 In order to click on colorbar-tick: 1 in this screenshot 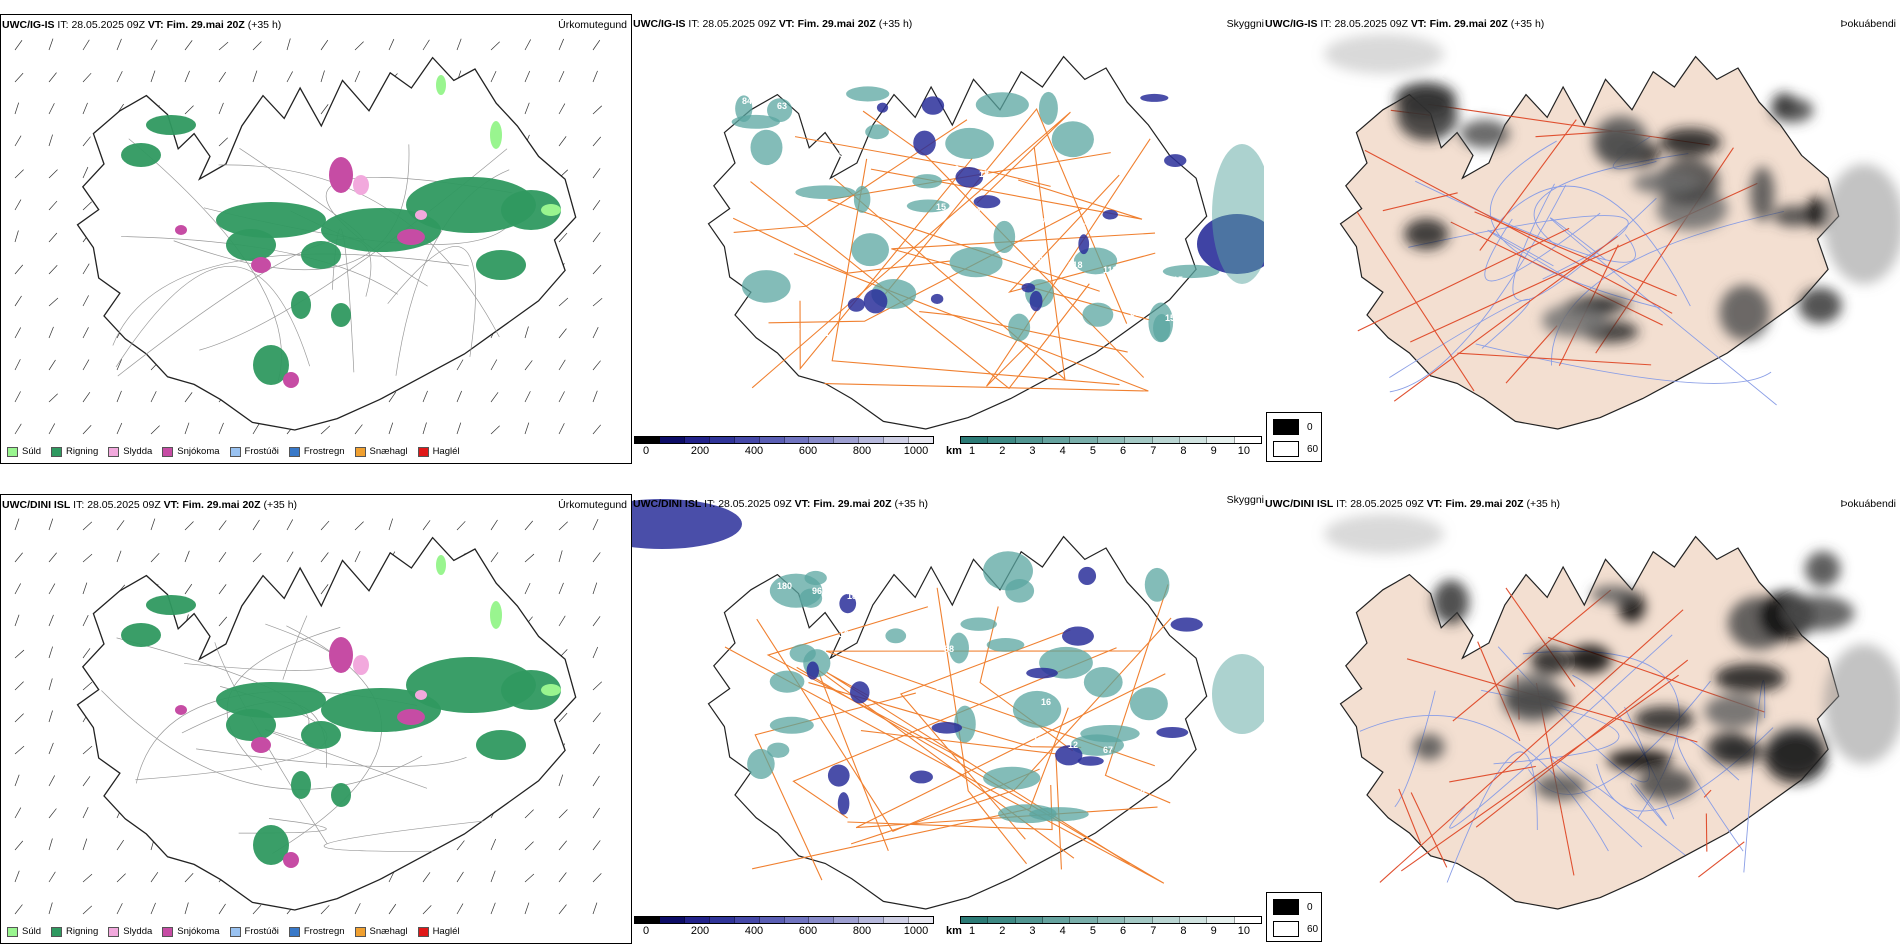, I will do `click(972, 931)`.